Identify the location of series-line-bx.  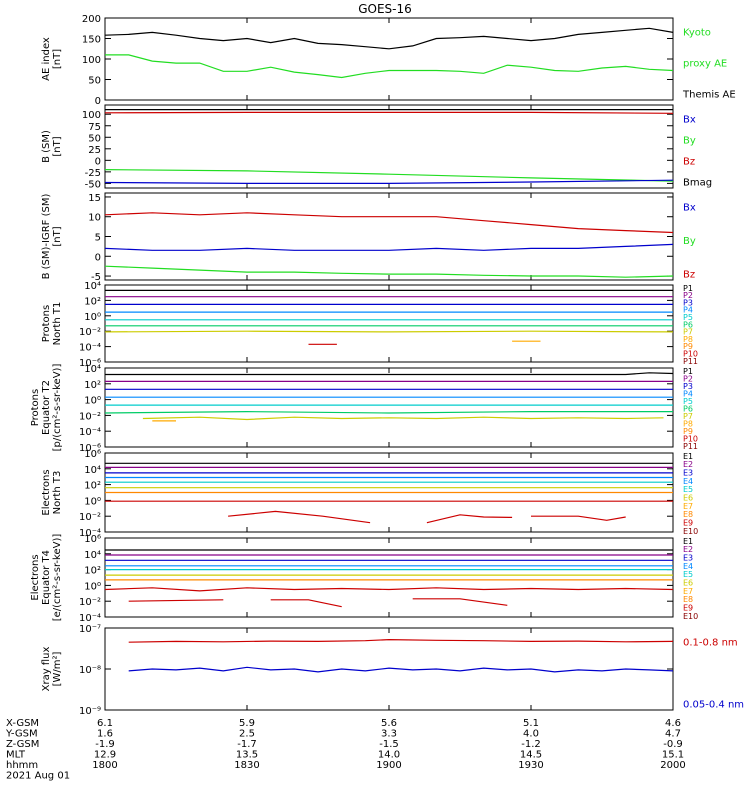
(389, 247).